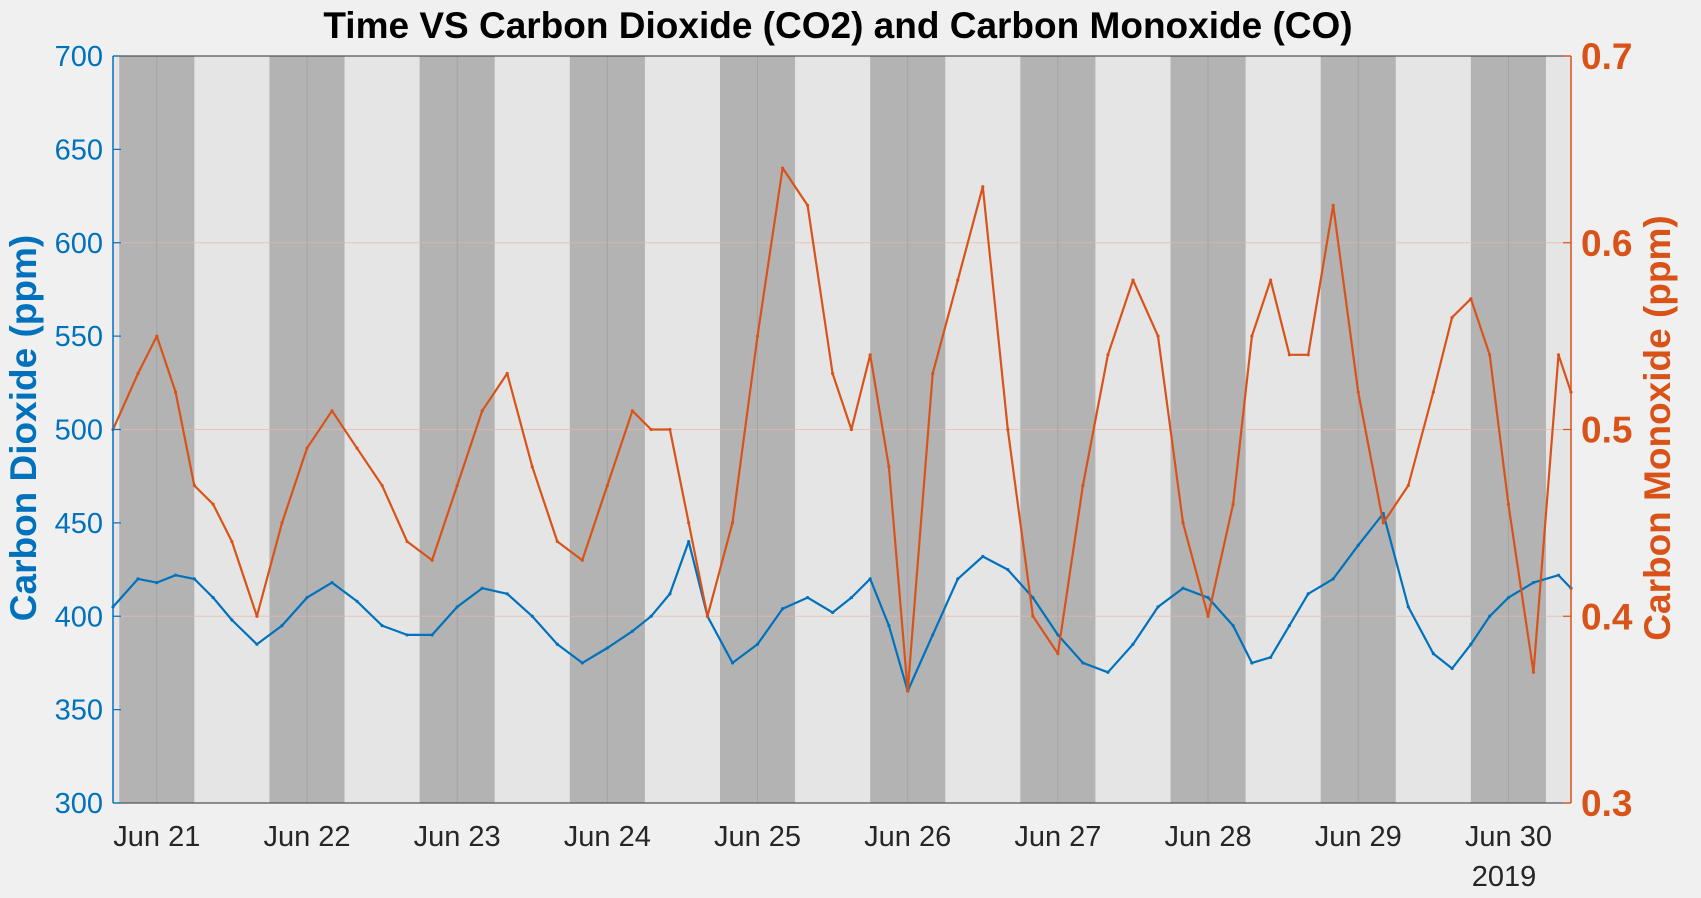 The width and height of the screenshot is (1701, 898). What do you see at coordinates (1607, 616) in the screenshot?
I see `right-tick-label: 0.4` at bounding box center [1607, 616].